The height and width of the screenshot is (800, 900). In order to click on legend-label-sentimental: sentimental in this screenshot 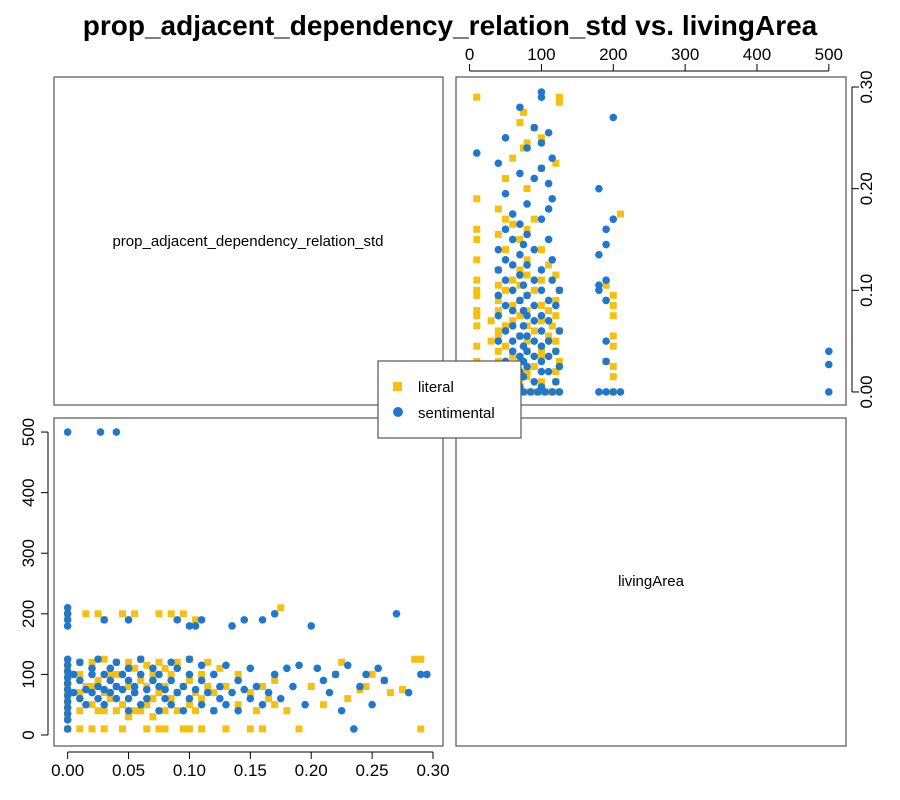, I will do `click(456, 413)`.